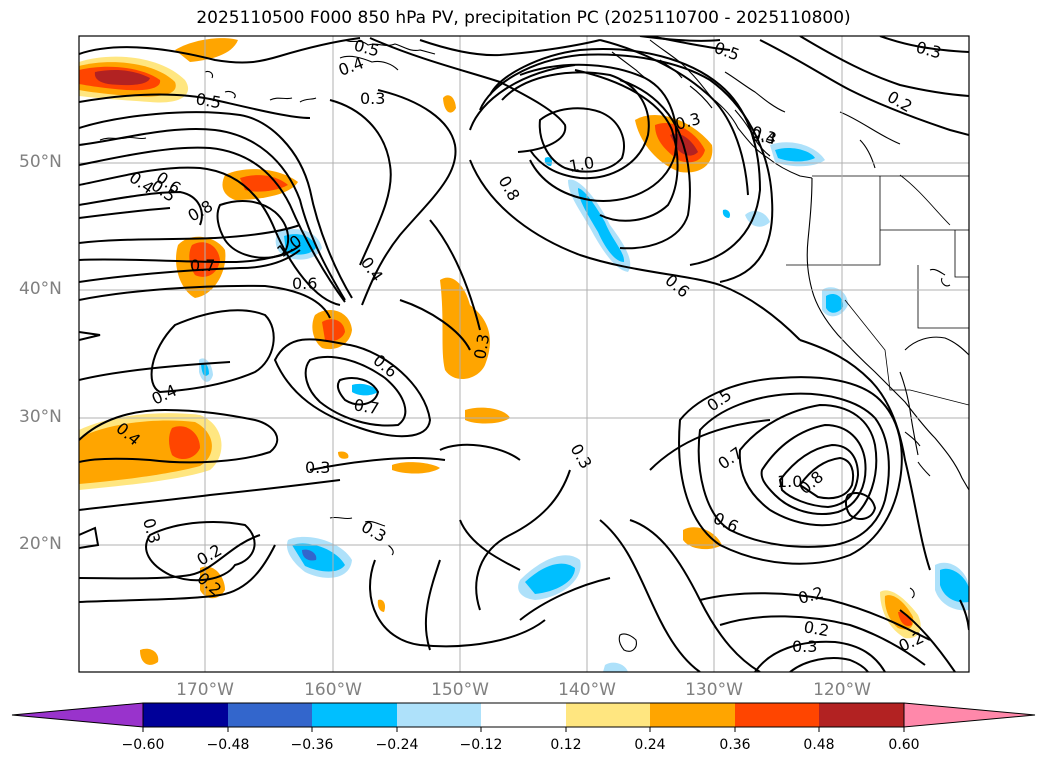  What do you see at coordinates (228, 745) in the screenshot?
I see `colorbar-tick-label: −0.48` at bounding box center [228, 745].